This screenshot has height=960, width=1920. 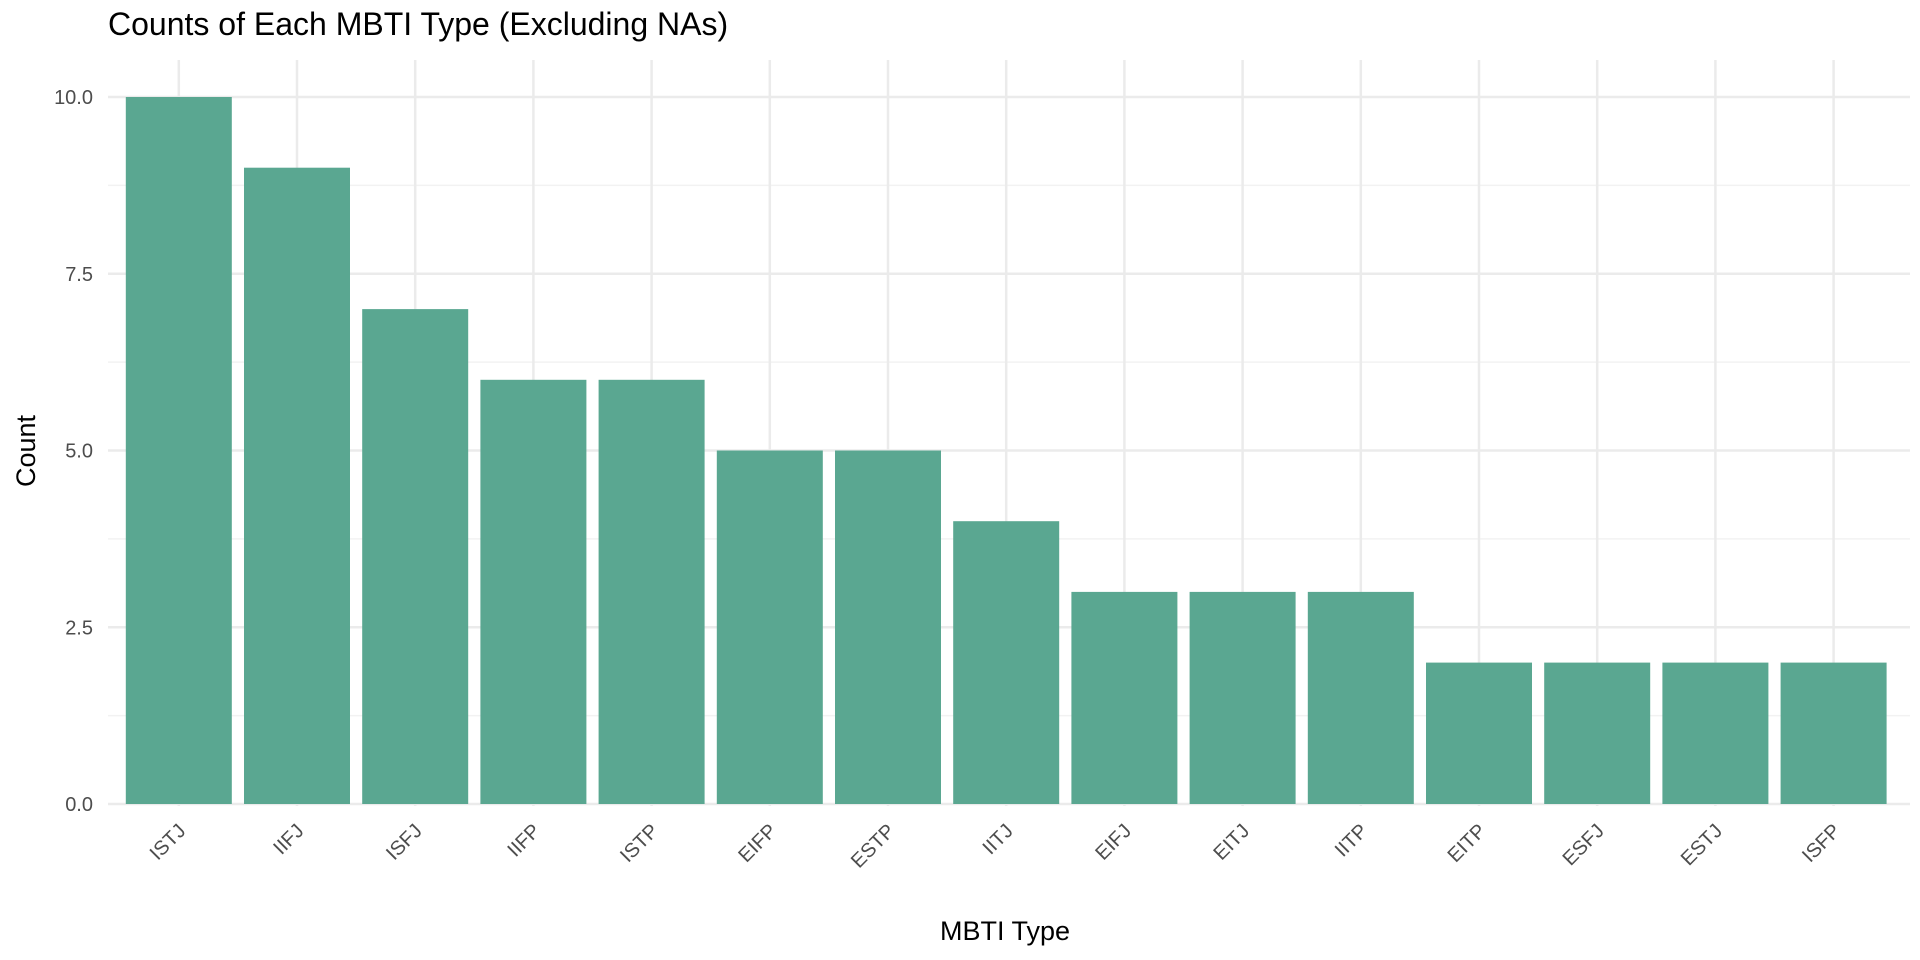 What do you see at coordinates (168, 842) in the screenshot?
I see `x-tick-label: ISTJ` at bounding box center [168, 842].